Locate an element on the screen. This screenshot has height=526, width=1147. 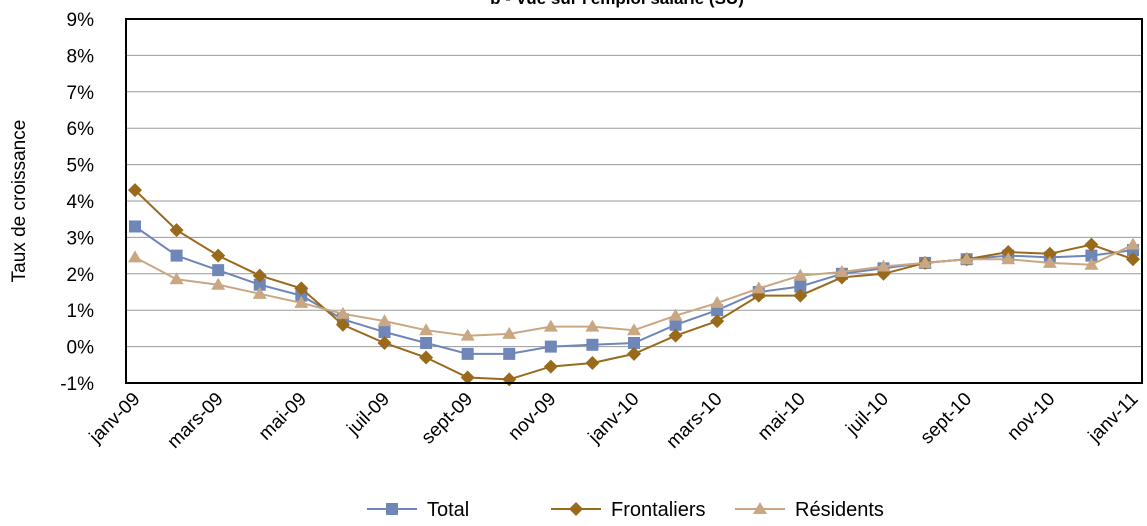
x-tick-label: mars-10 is located at coordinates (695, 421).